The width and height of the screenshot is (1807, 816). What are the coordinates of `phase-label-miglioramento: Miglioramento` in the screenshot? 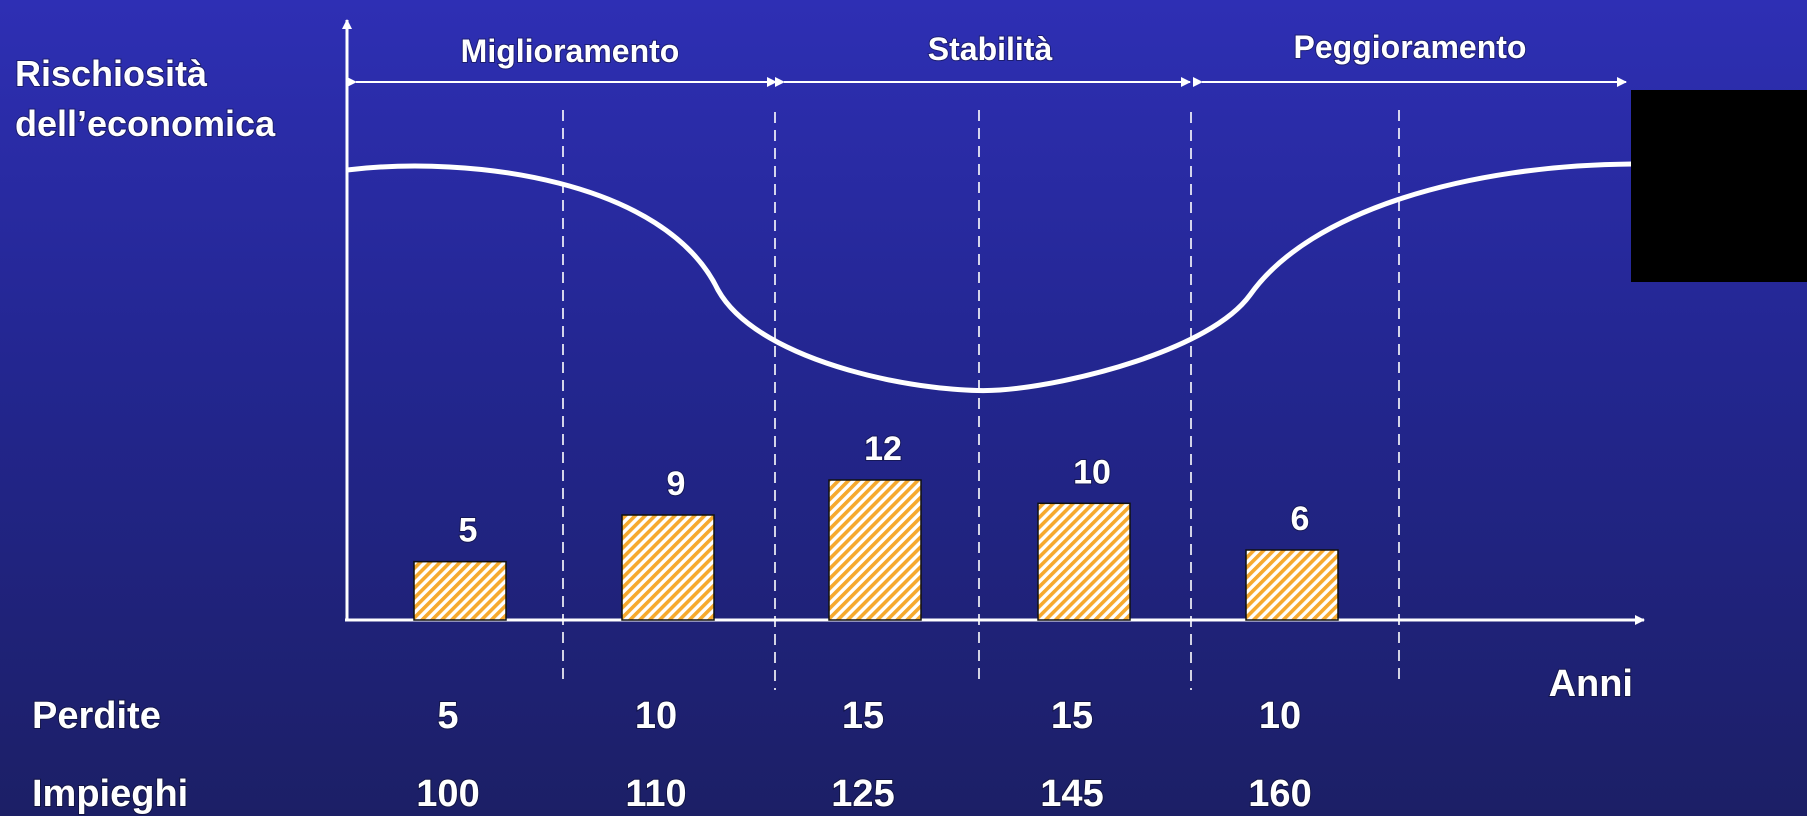 It's located at (570, 51).